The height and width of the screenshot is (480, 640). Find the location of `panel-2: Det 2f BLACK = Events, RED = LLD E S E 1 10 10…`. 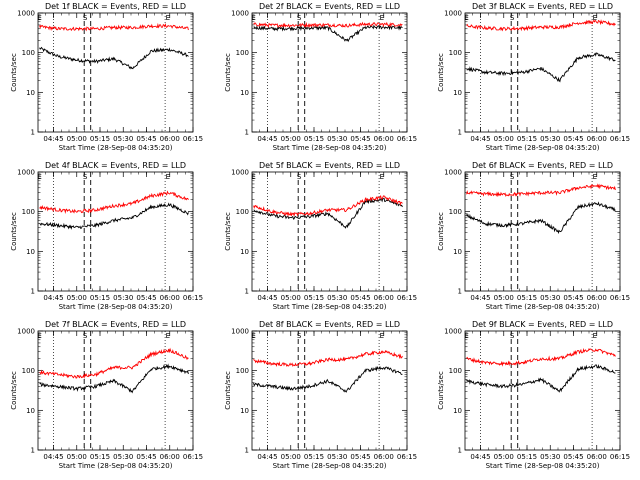

panel-2: Det 2f BLACK = Events, RED = LLD E S E 1 10 10… is located at coordinates (320, 77).